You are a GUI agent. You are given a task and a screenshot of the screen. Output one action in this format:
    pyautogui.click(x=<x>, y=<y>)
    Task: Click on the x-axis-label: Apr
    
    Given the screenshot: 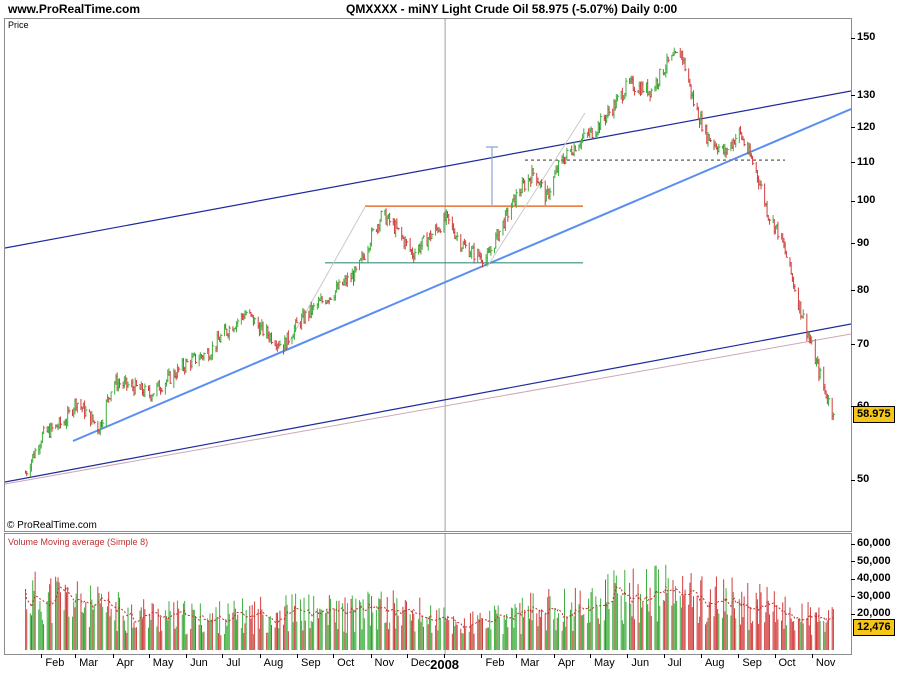 What is the action you would take?
    pyautogui.click(x=125, y=663)
    